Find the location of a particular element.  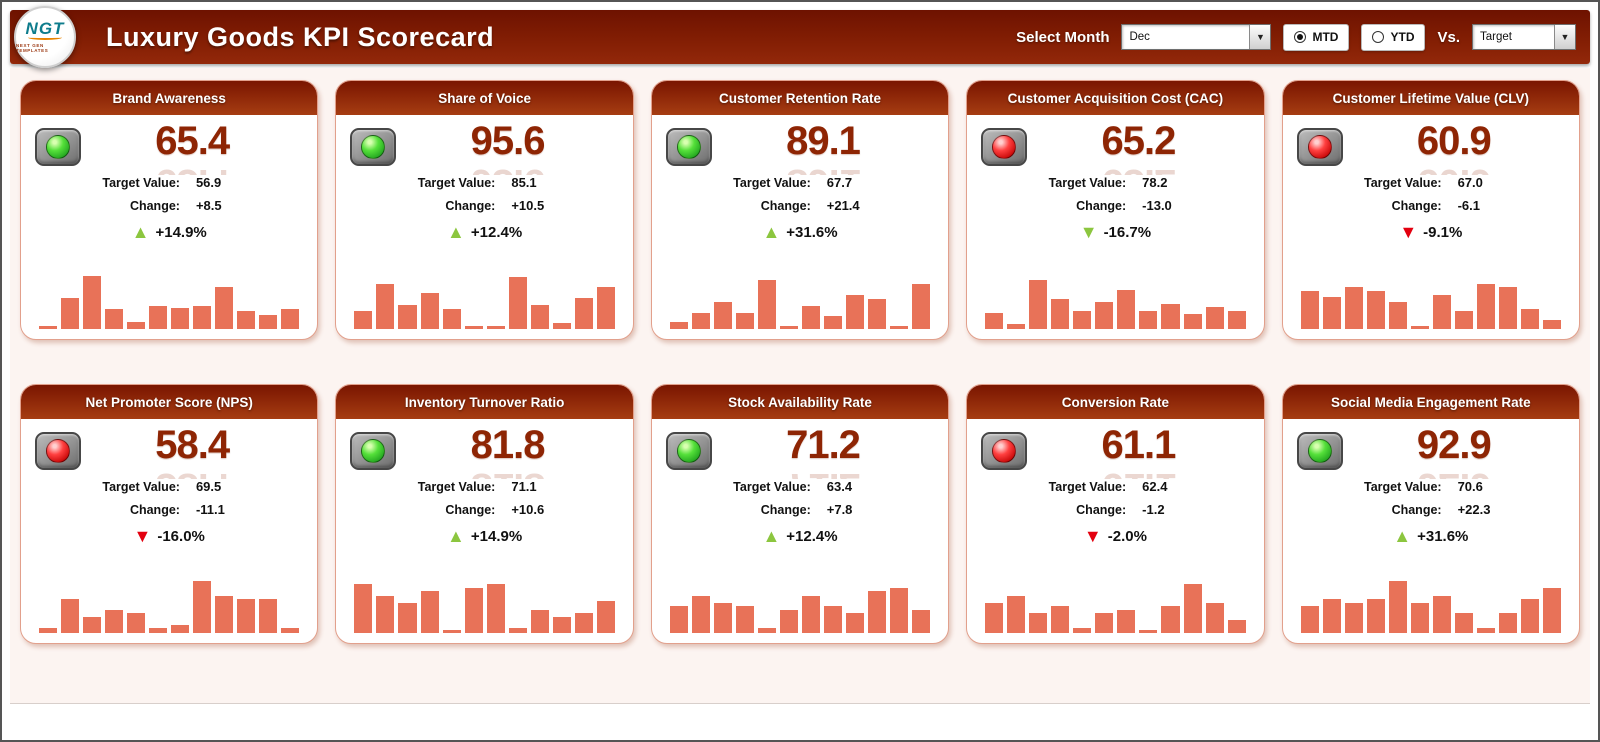

ngt-logo-text: NGT is located at coordinates (45, 28).